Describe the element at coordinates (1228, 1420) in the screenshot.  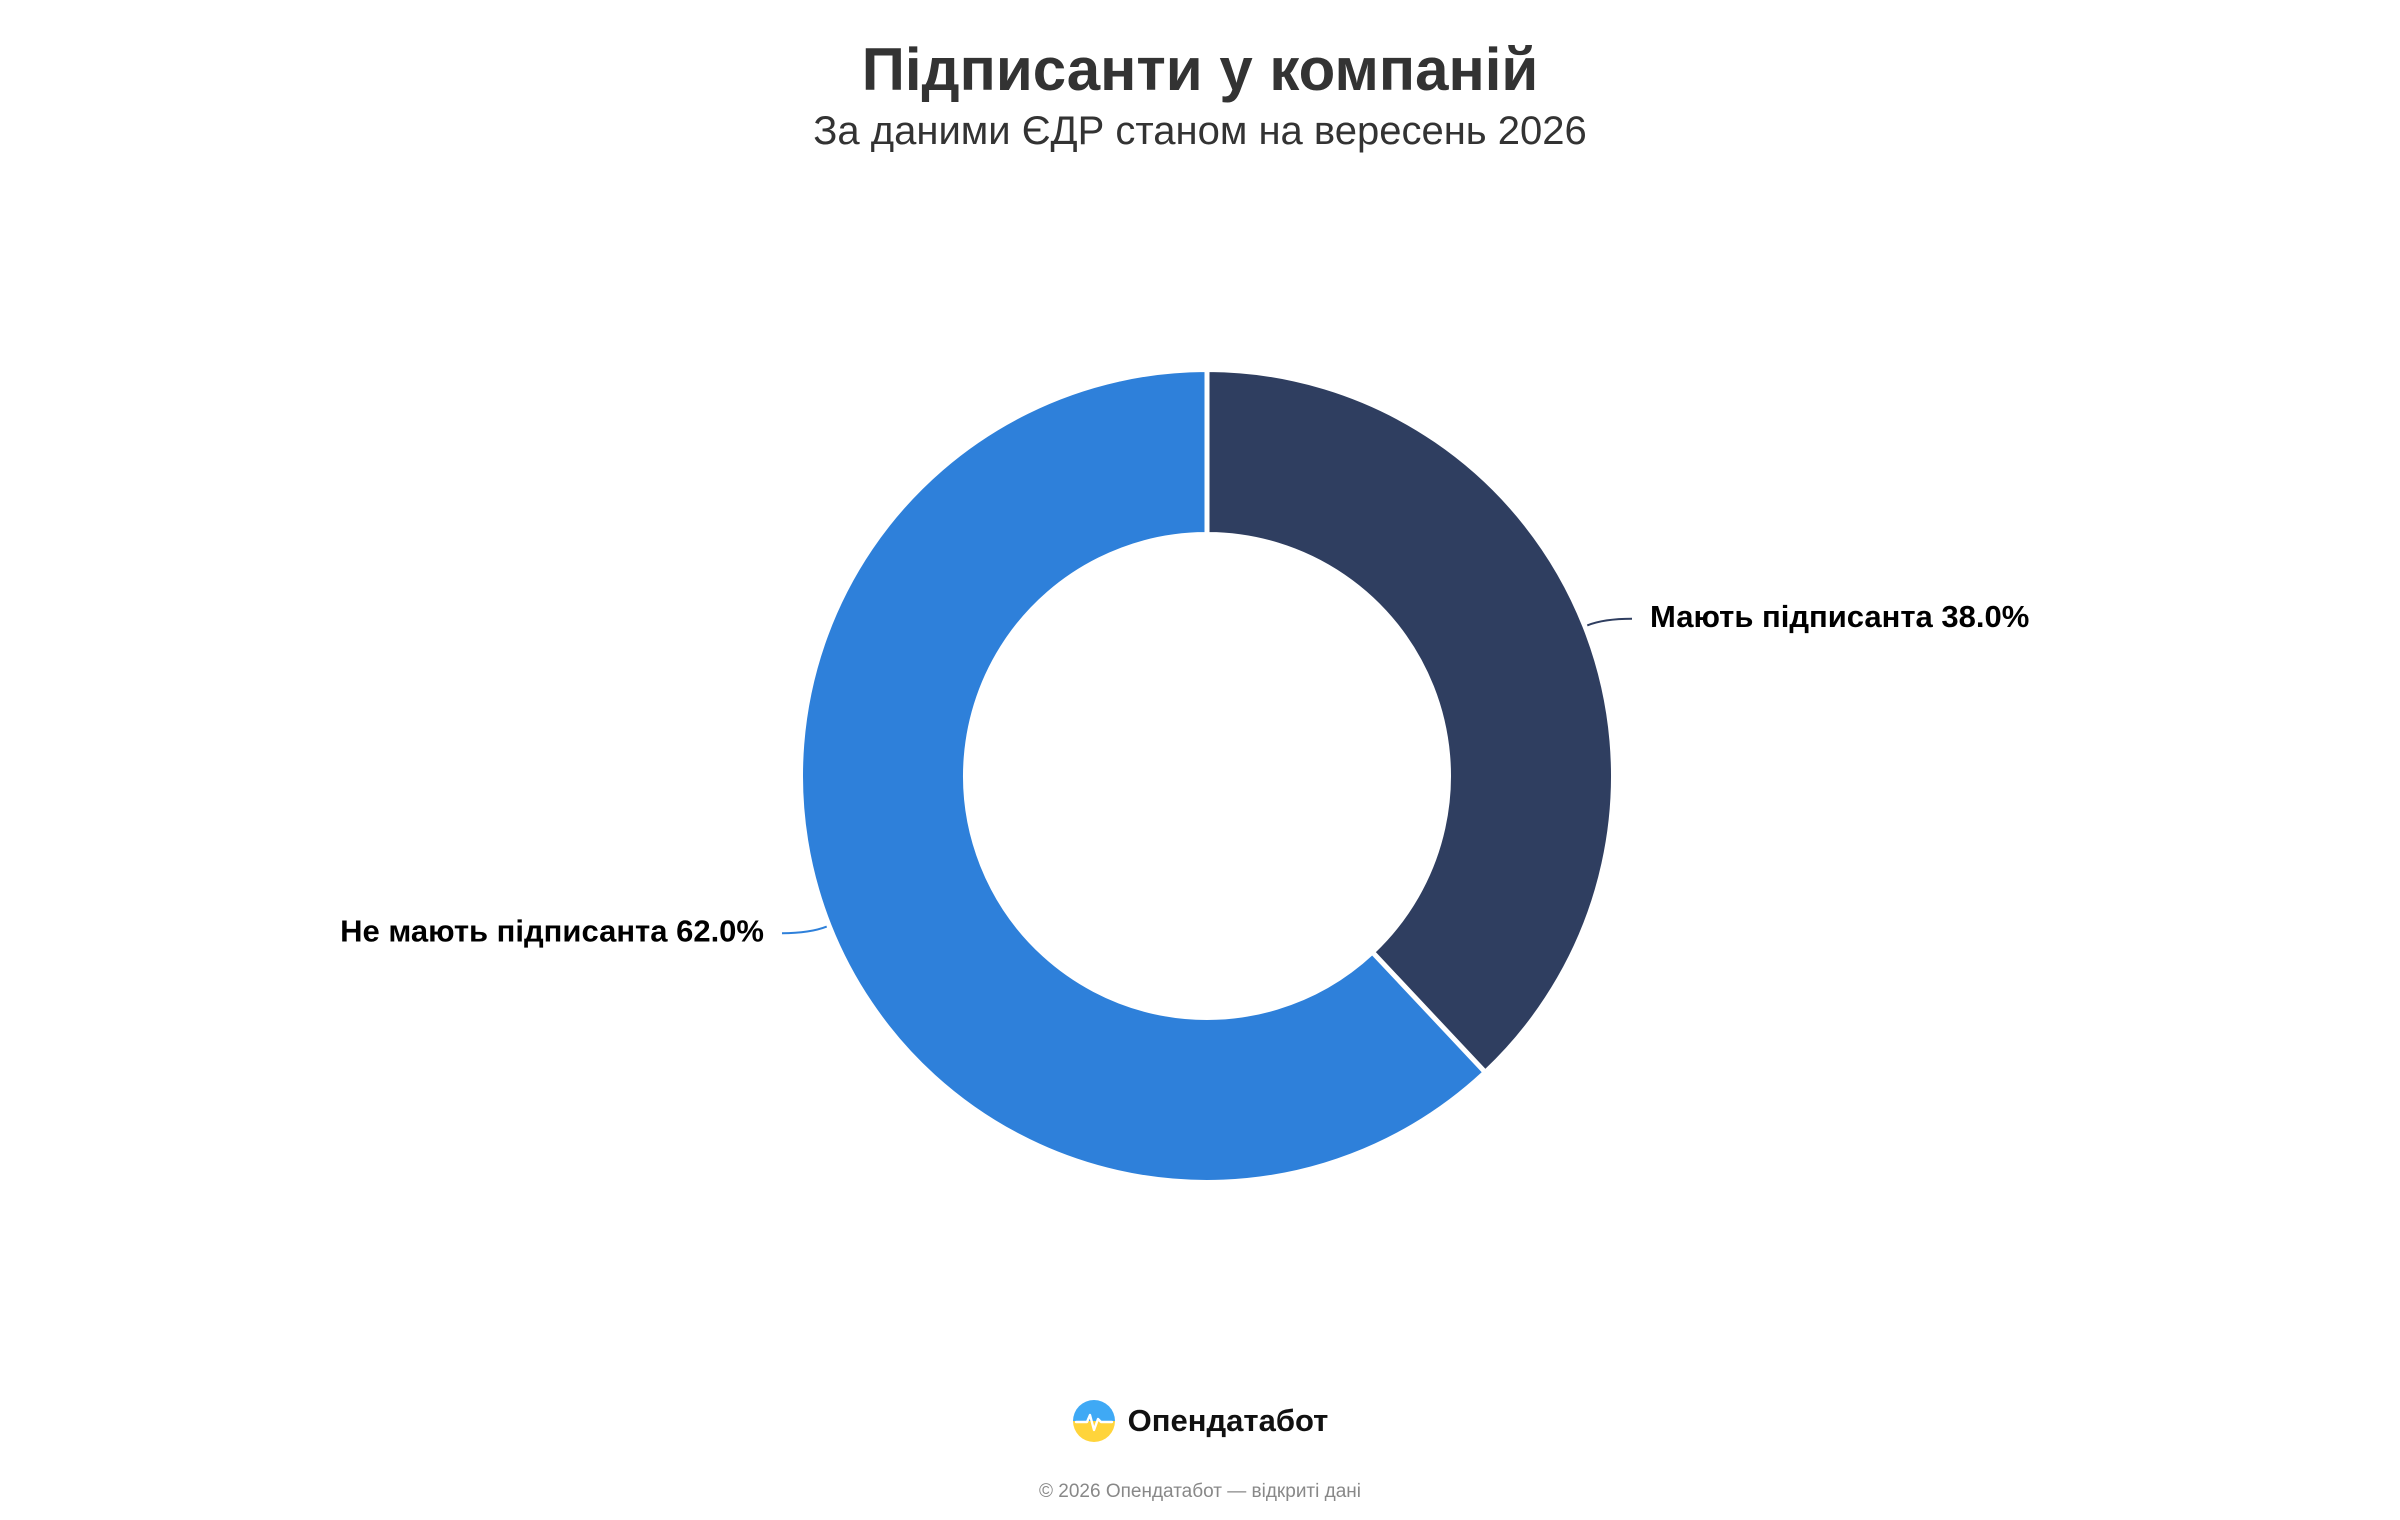
I see `brand-name: Опендатабот` at that location.